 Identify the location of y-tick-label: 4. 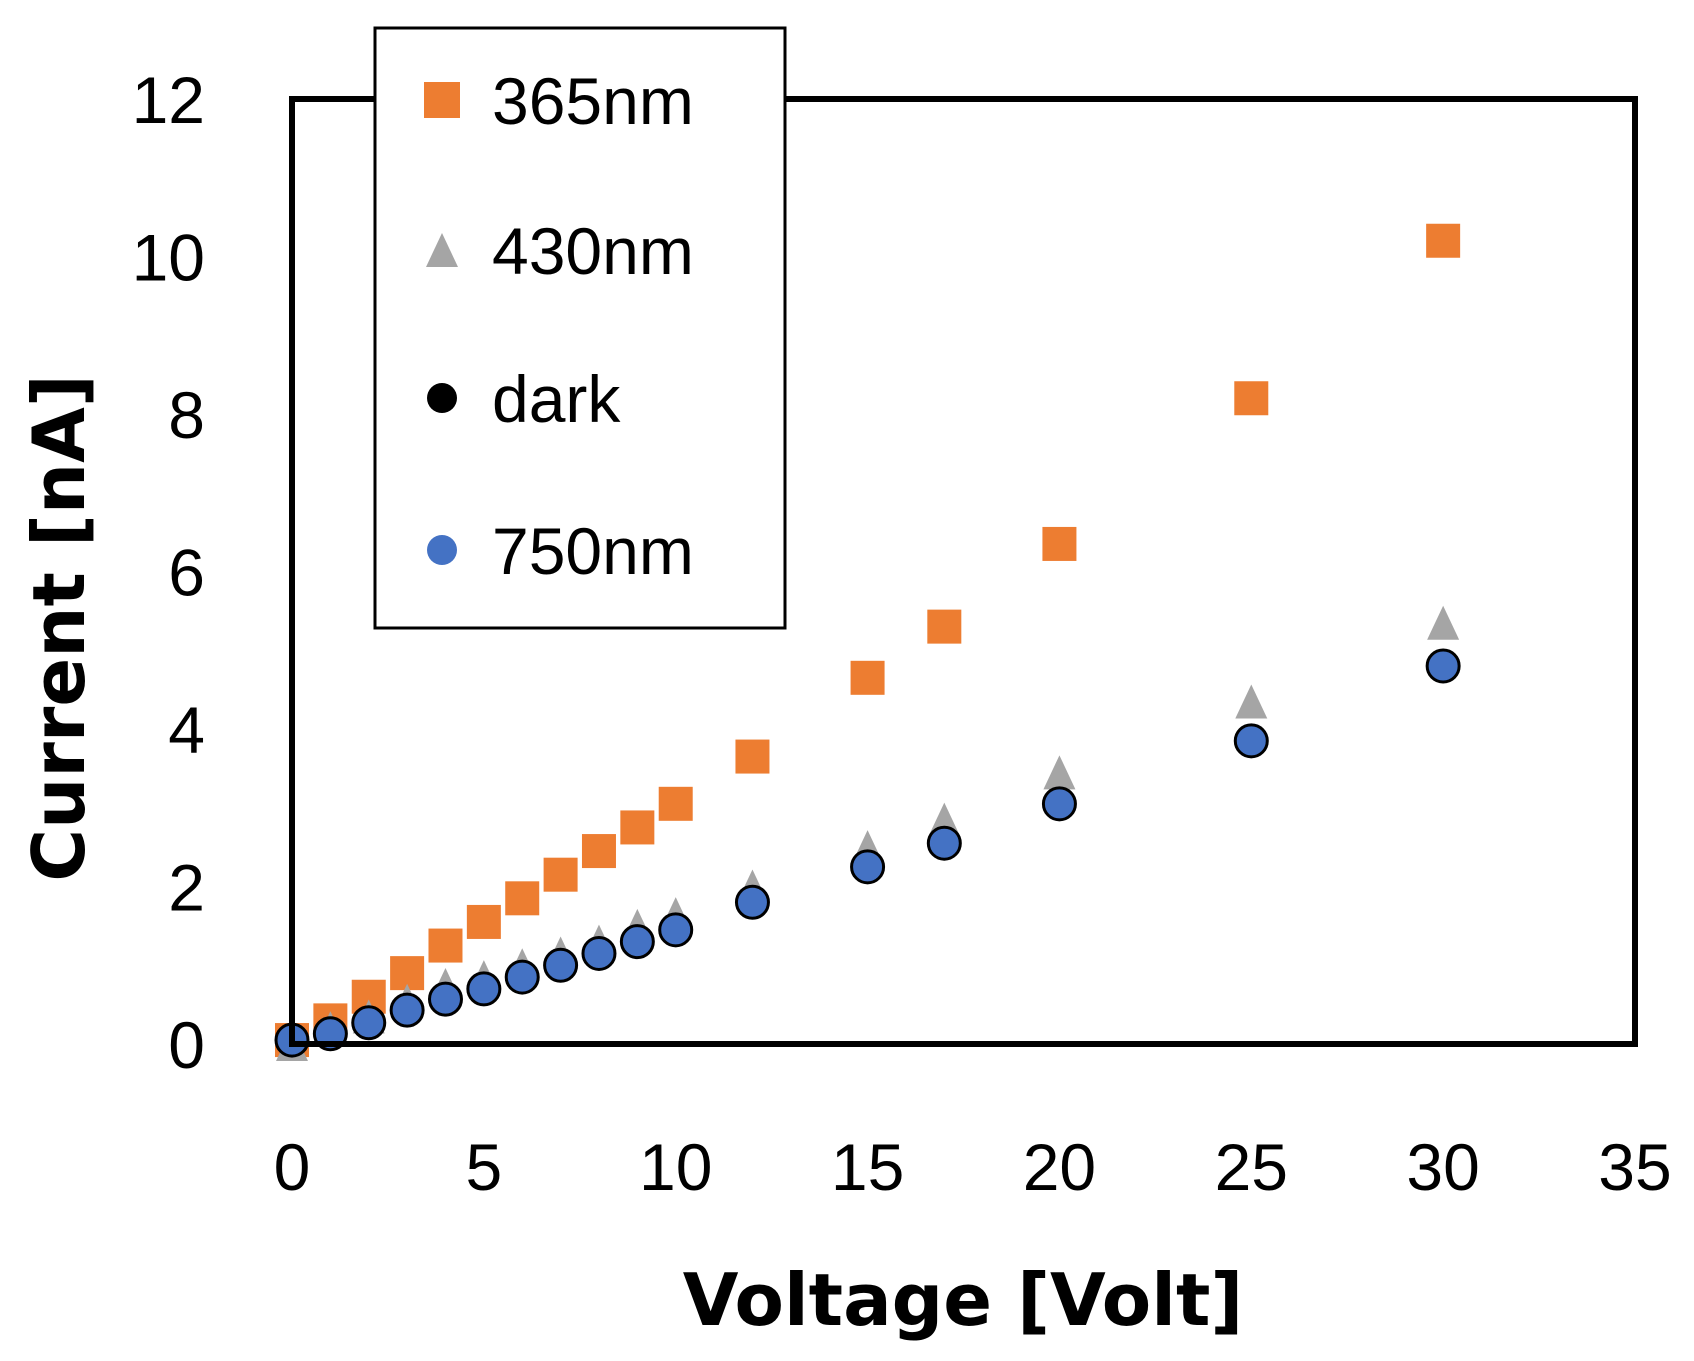
(186, 730).